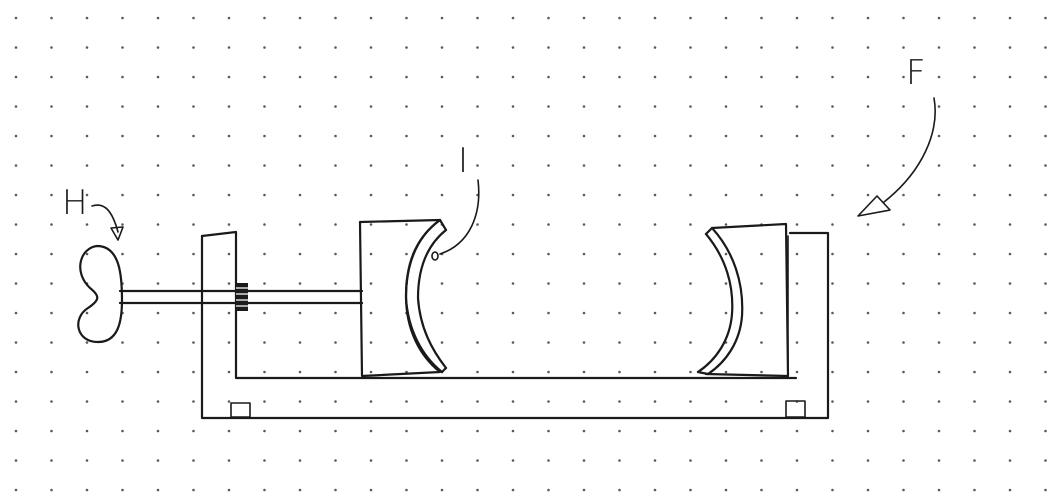  Describe the element at coordinates (874, 206) in the screenshot. I see `device-pointer-head` at that location.